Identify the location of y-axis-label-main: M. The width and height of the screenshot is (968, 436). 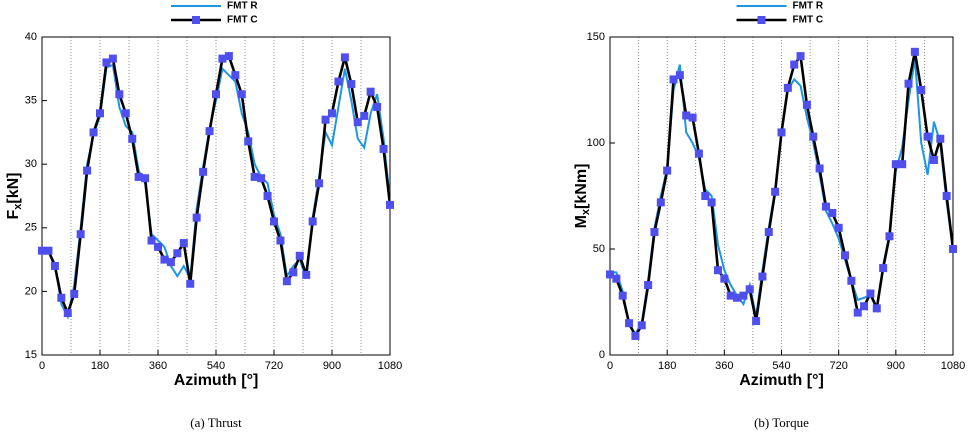
(581, 221).